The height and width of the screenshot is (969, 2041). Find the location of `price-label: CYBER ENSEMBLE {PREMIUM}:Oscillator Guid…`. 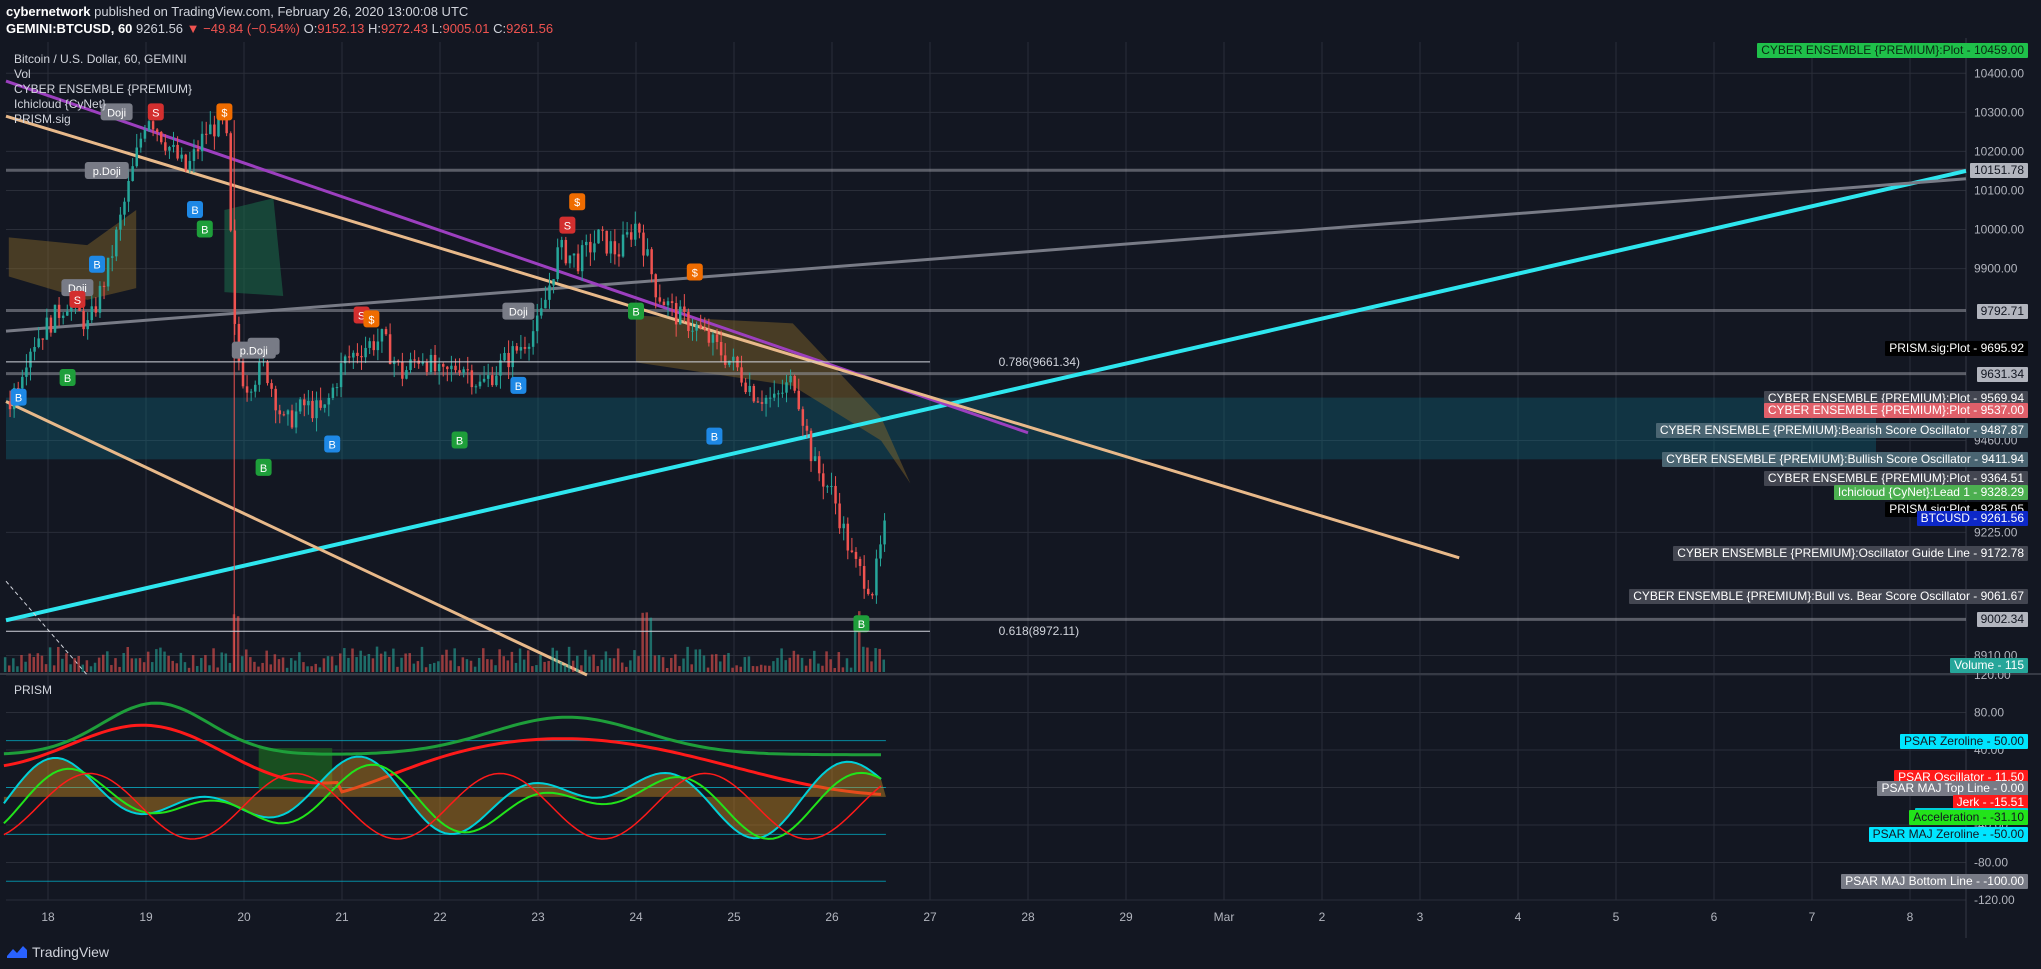

price-label: CYBER ENSEMBLE {PREMIUM}:Oscillator Guid… is located at coordinates (1850, 553).